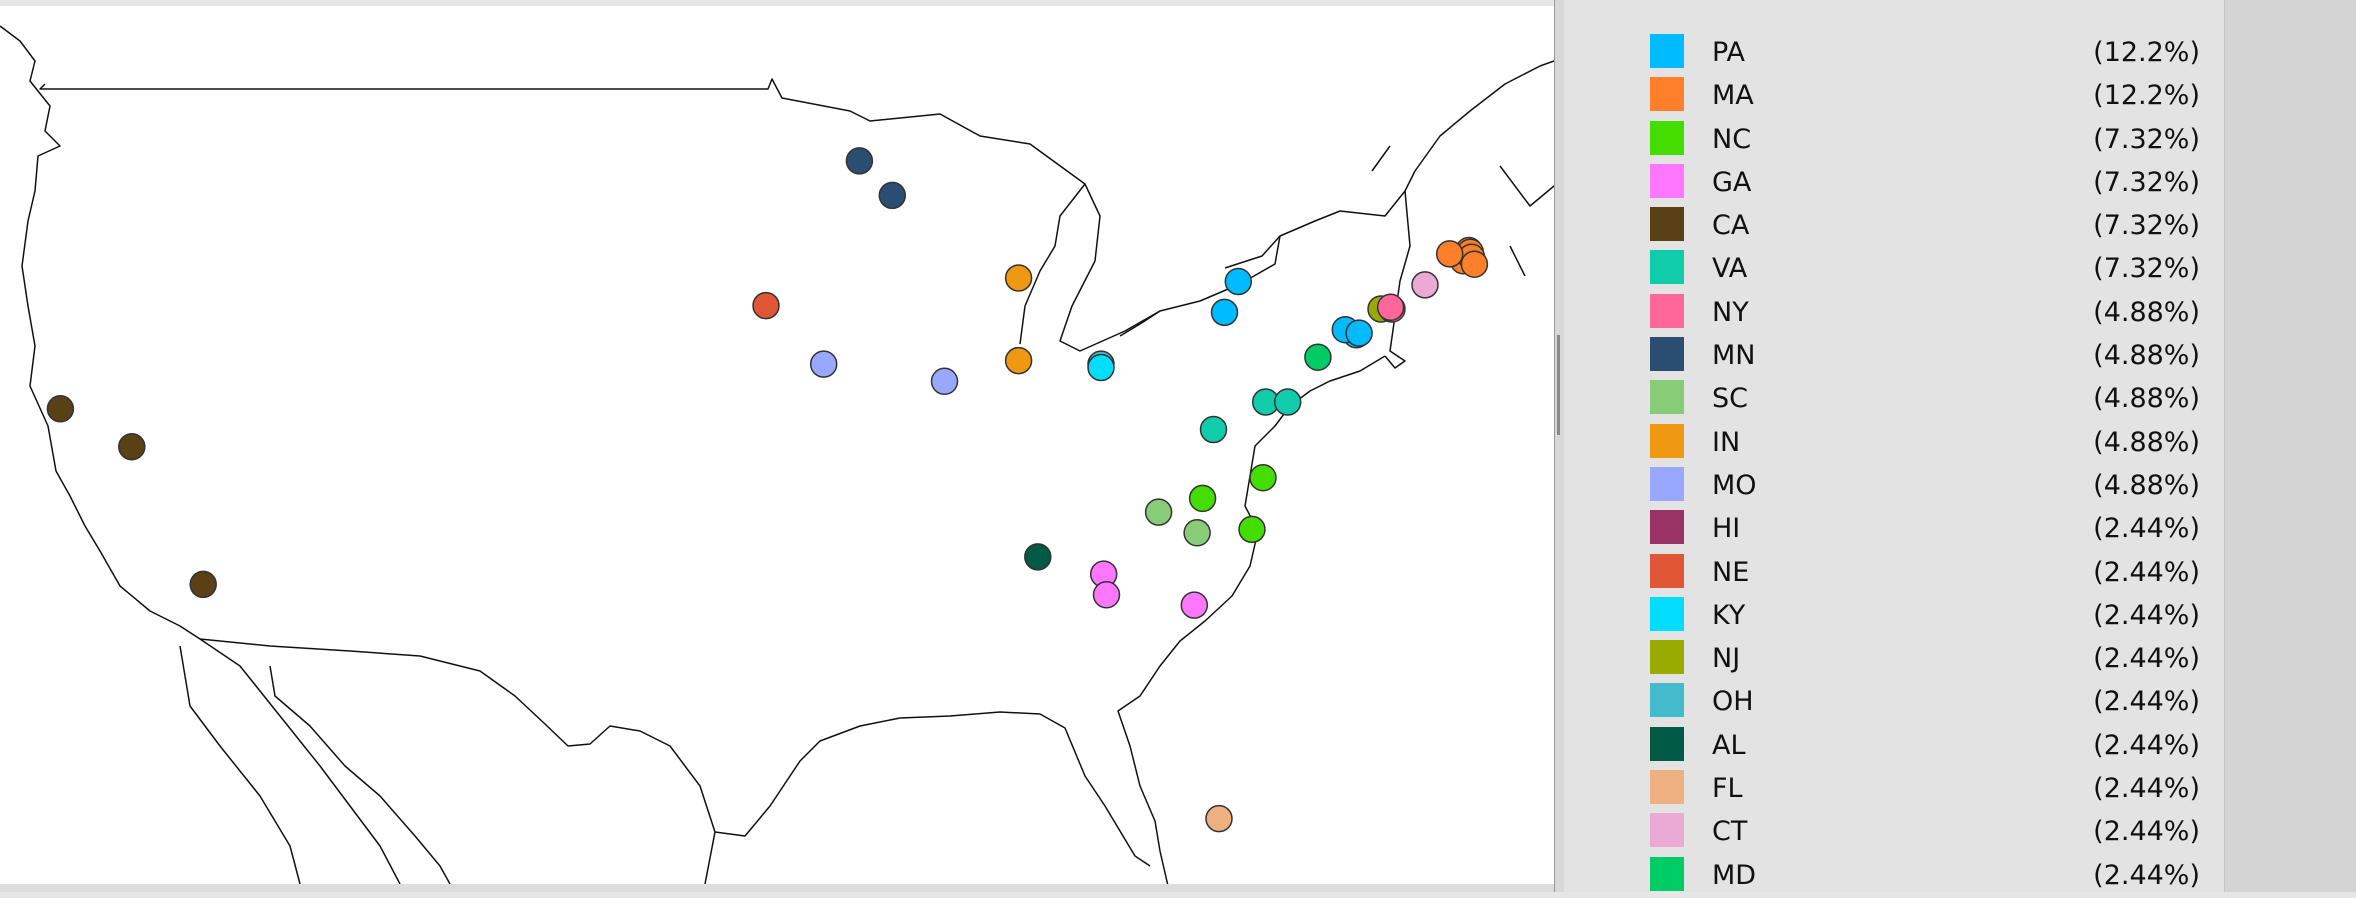  I want to click on legend-item-md: MD (2.44%), so click(1894, 876).